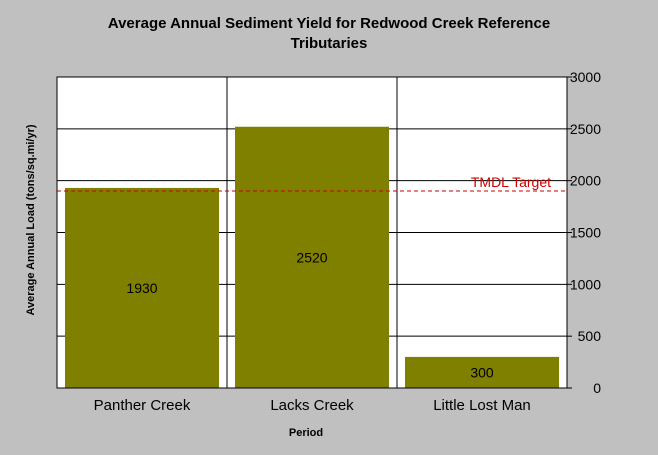 Image resolution: width=658 pixels, height=455 pixels. I want to click on y-tick-label: 3000, so click(585, 77).